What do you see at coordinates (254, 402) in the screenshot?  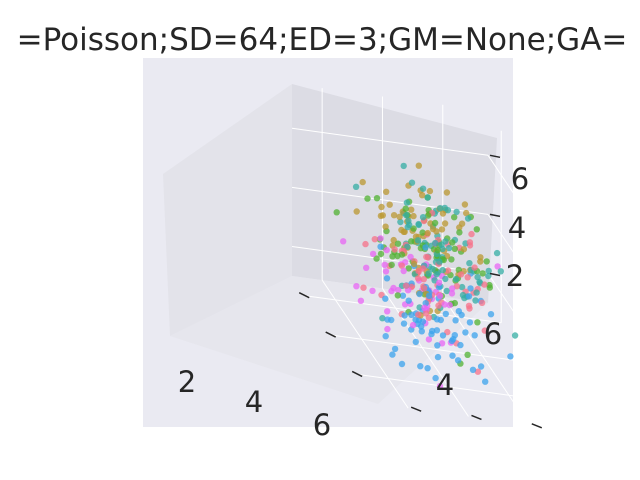 I see `x-tick-label-4: 4` at bounding box center [254, 402].